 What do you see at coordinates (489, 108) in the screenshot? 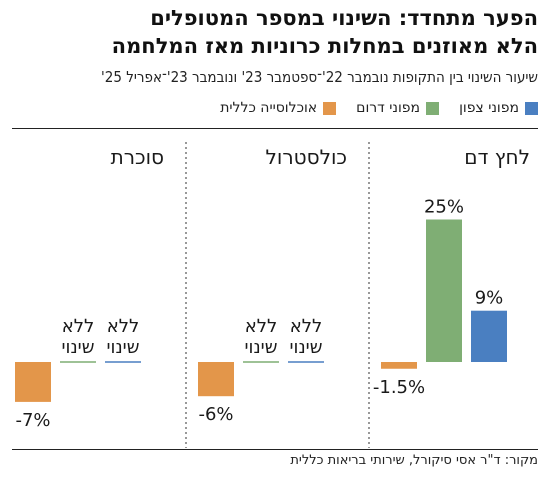
I see `legend-label-north: מפוני צפון` at bounding box center [489, 108].